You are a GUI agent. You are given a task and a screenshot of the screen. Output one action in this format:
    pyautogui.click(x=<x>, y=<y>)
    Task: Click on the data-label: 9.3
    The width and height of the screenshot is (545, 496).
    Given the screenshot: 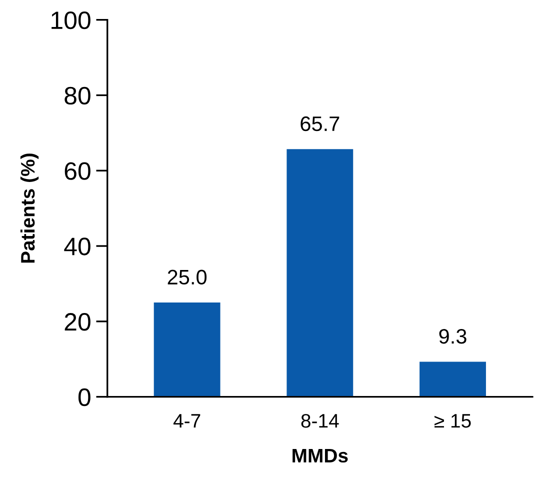 What is the action you would take?
    pyautogui.click(x=452, y=336)
    